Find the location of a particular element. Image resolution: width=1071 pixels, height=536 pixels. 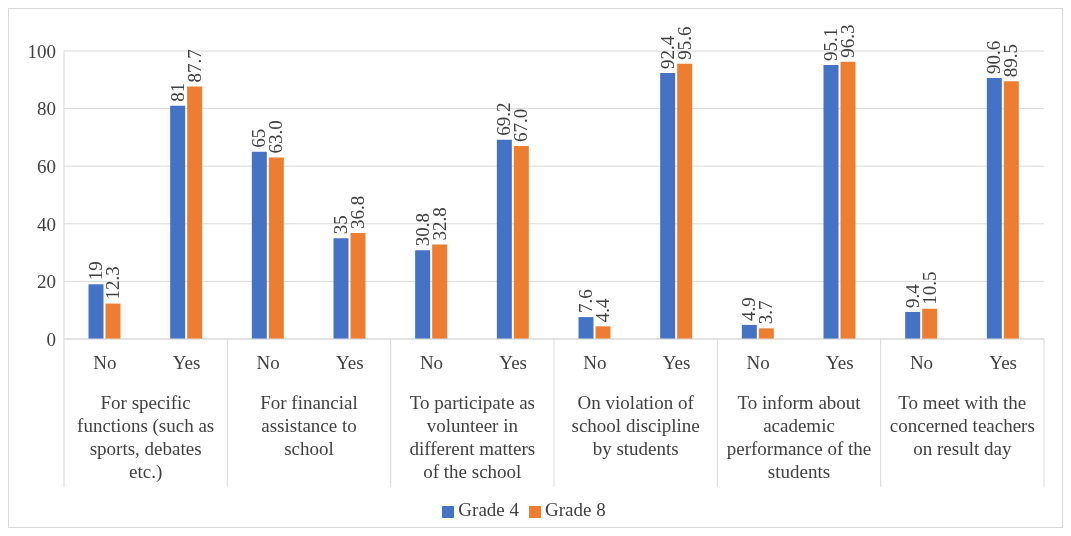

y-tick-label: 0 is located at coordinates (51, 339).